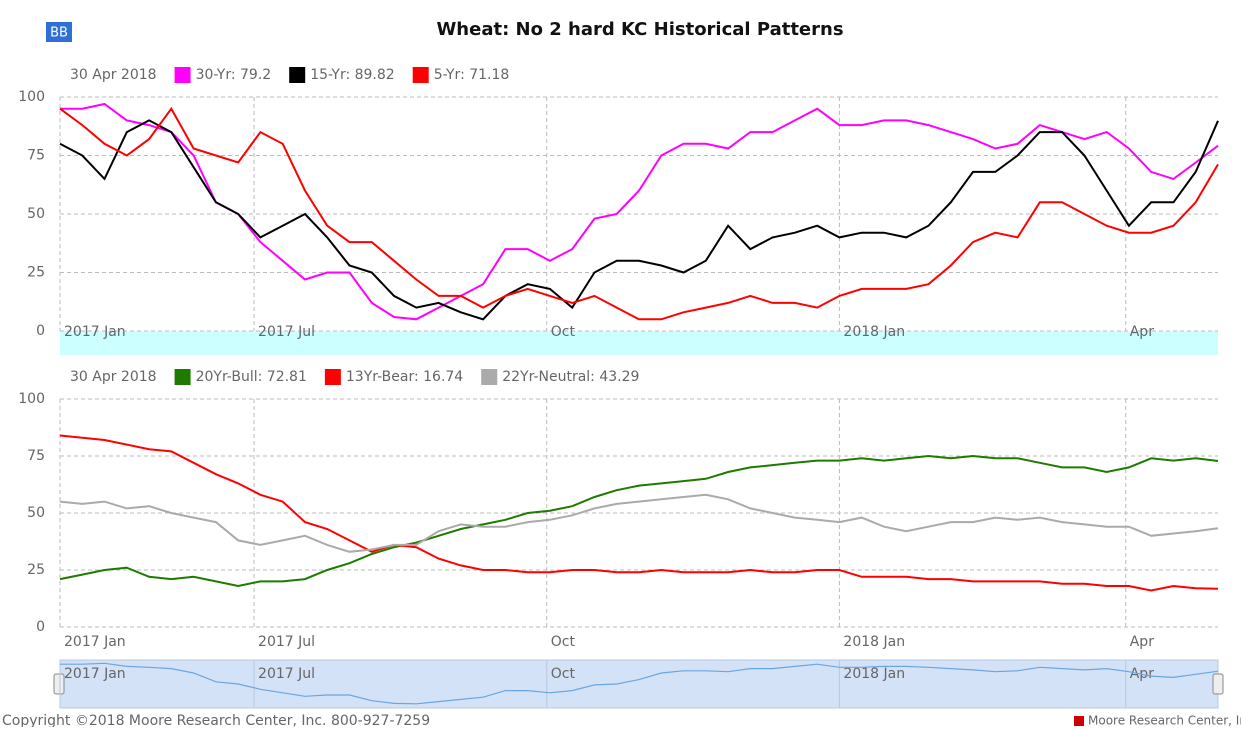 The width and height of the screenshot is (1241, 731). Describe the element at coordinates (95, 674) in the screenshot. I see `navigator-label: 2017 Jan` at that location.